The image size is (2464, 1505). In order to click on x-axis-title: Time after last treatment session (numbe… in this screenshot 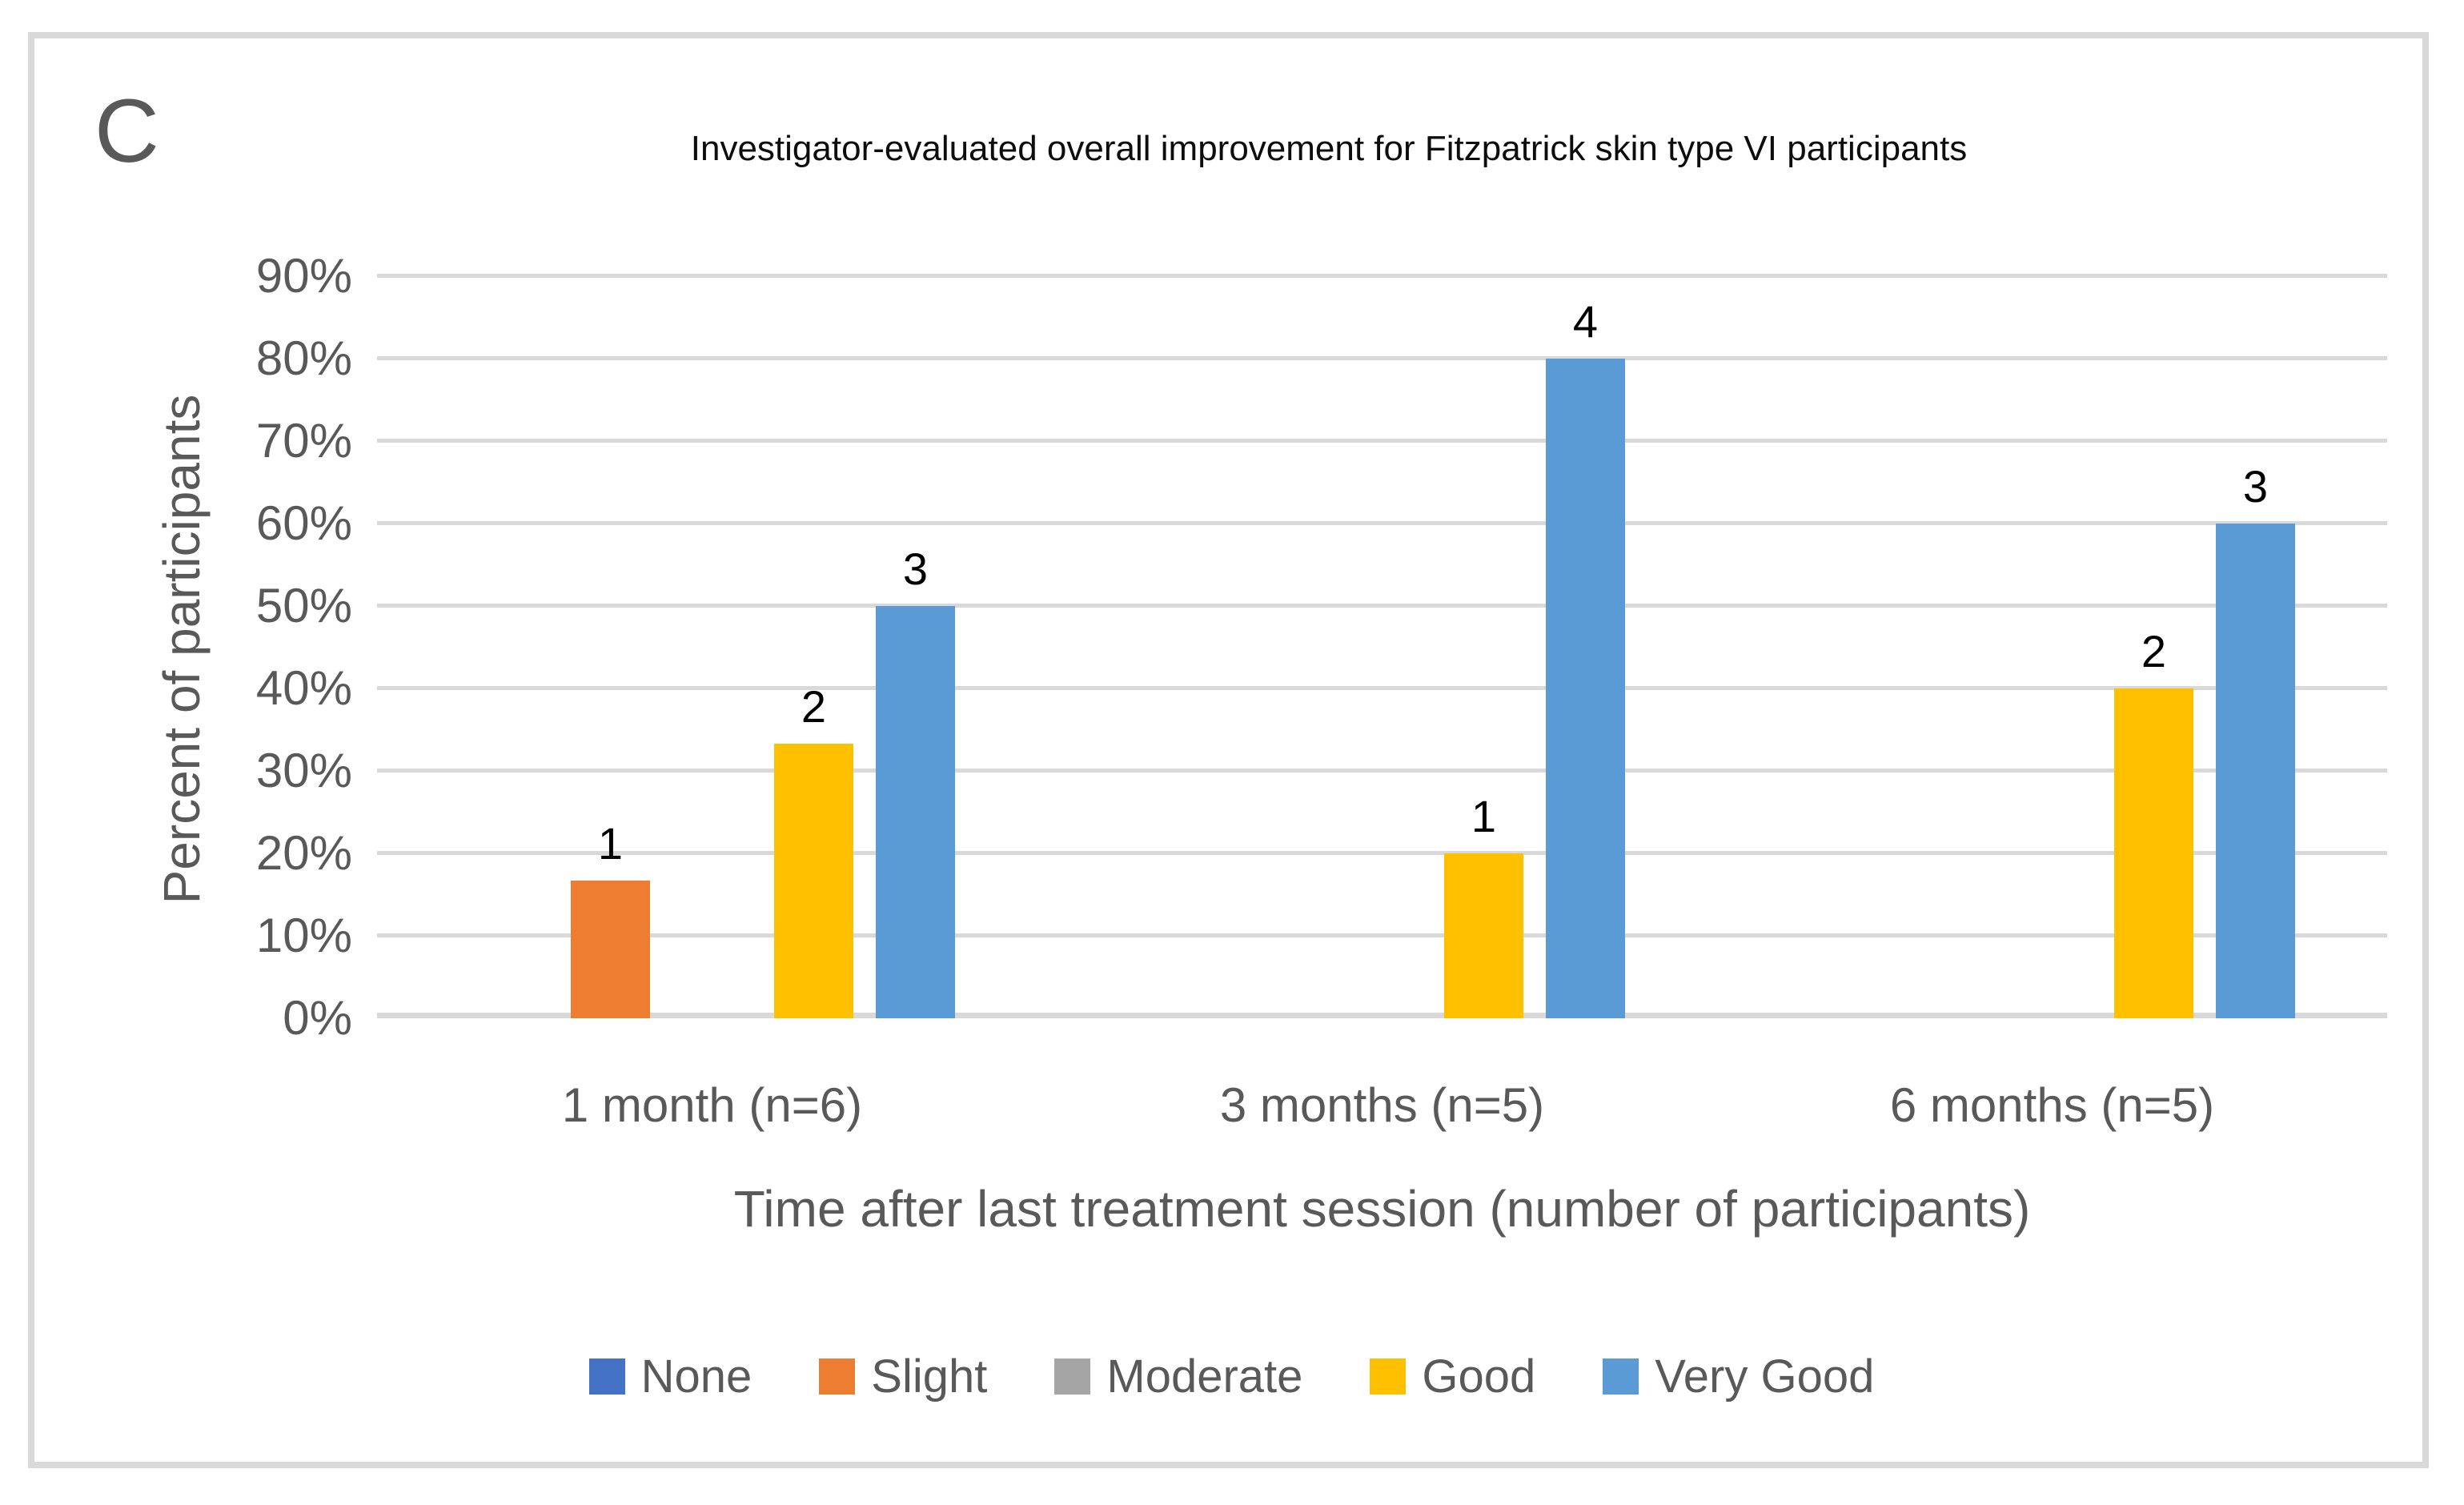, I will do `click(1382, 1209)`.